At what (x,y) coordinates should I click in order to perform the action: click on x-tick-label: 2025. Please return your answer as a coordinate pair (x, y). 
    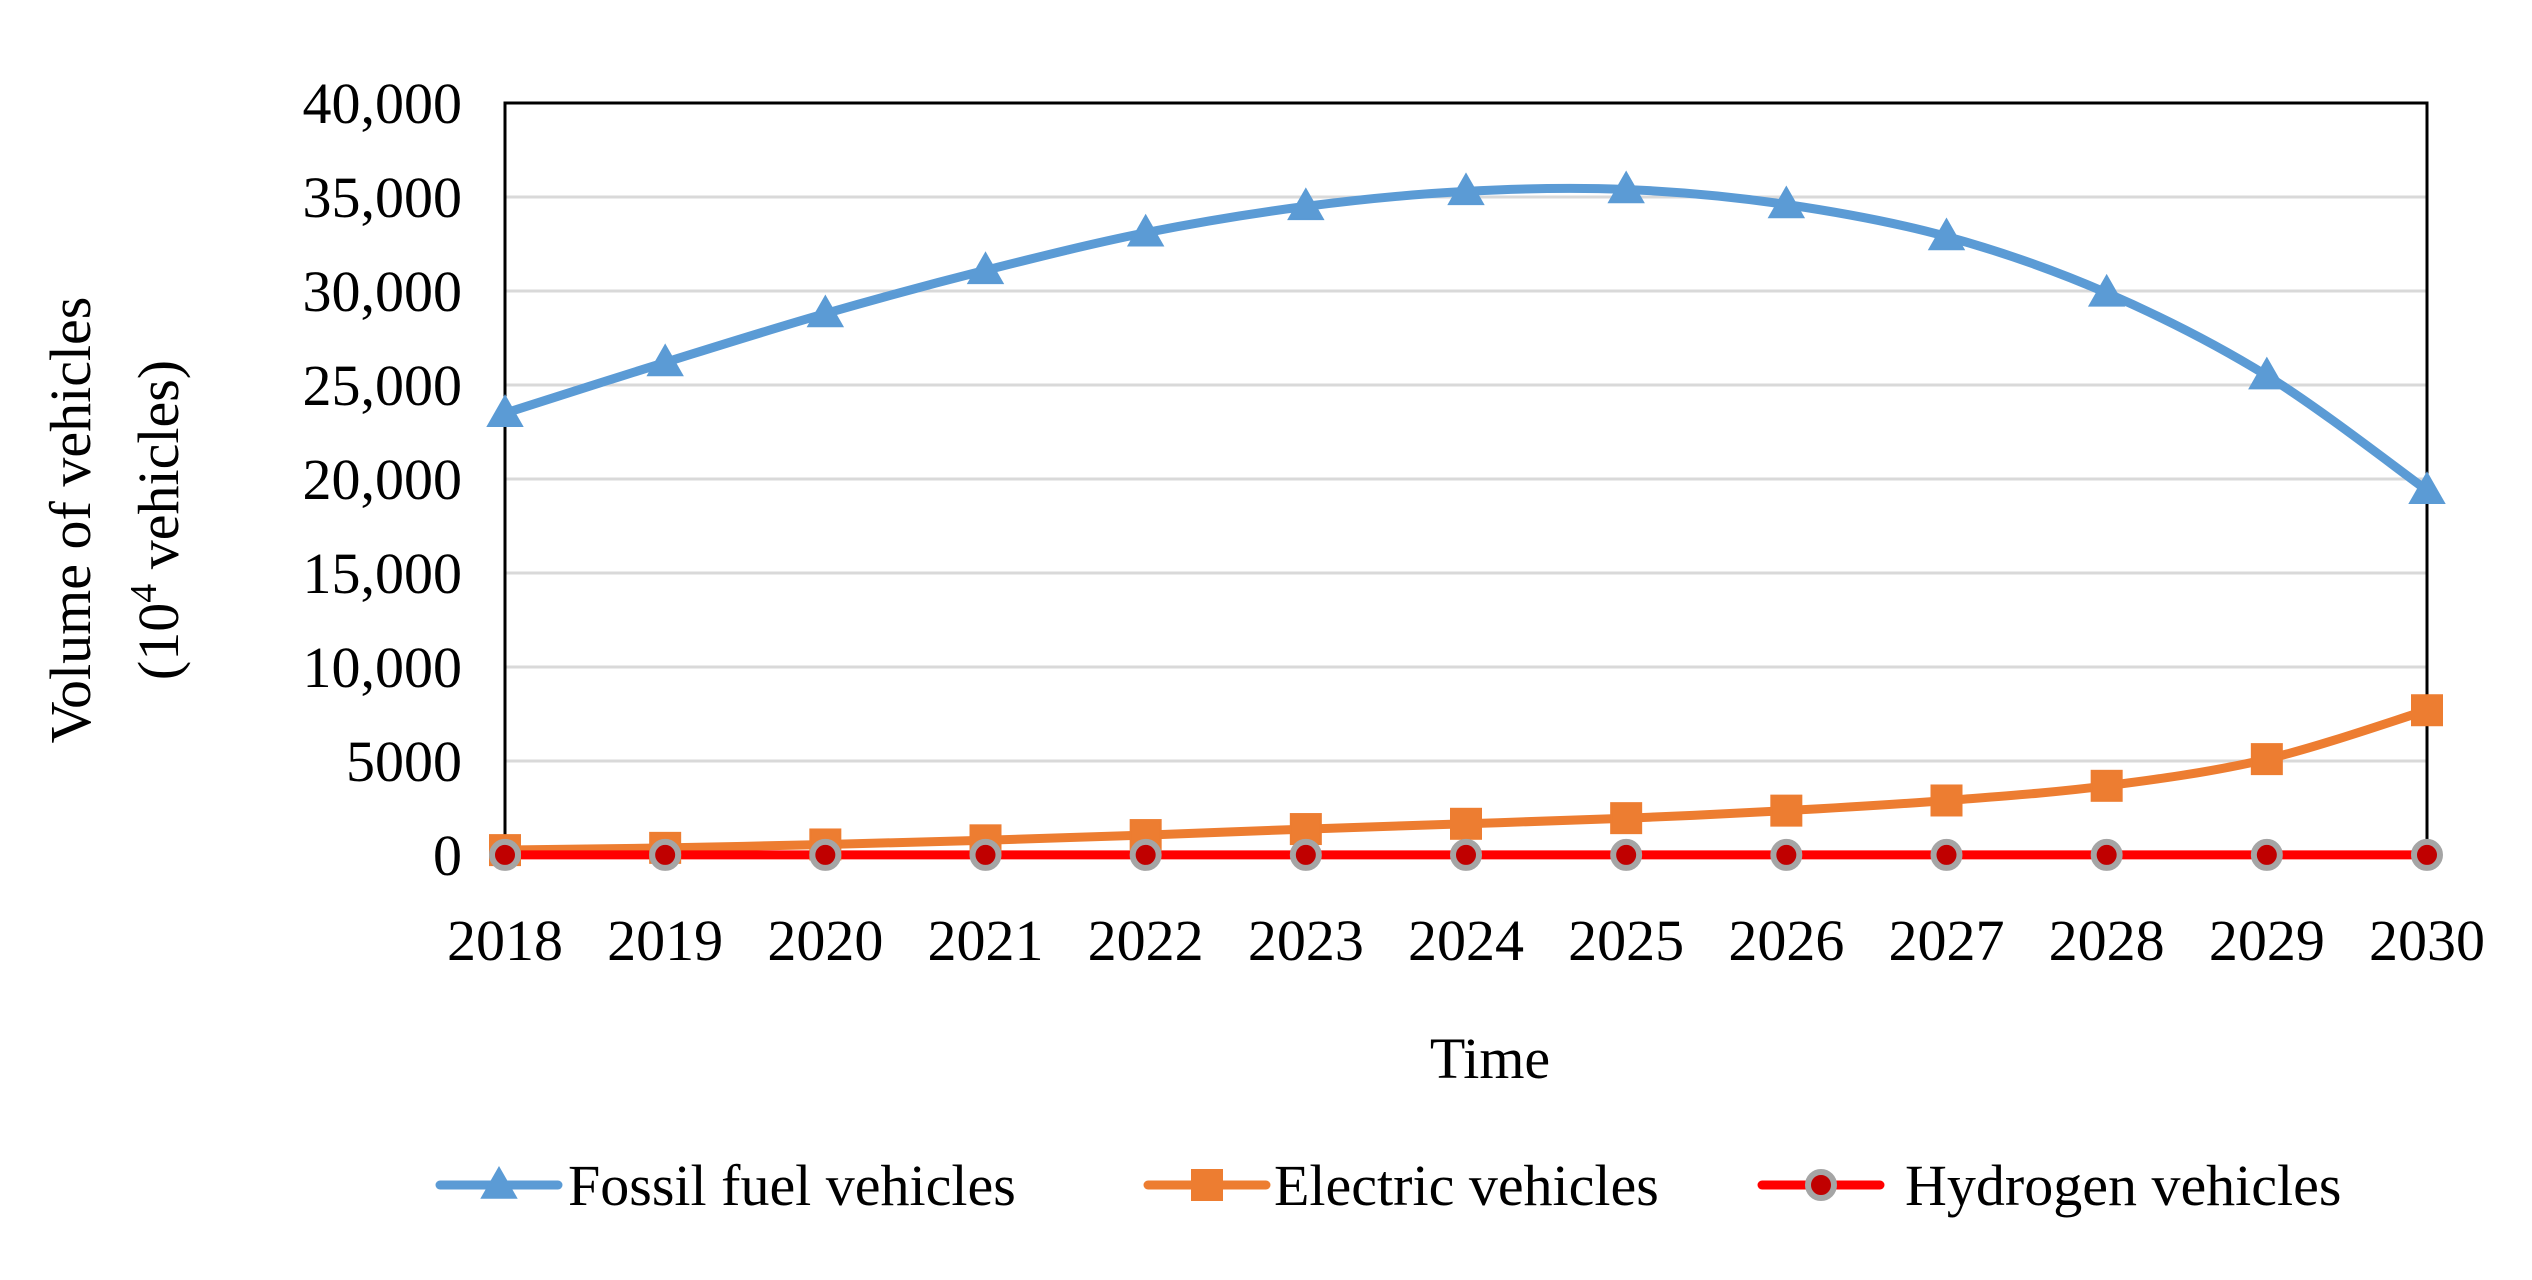
    Looking at the image, I should click on (1626, 940).